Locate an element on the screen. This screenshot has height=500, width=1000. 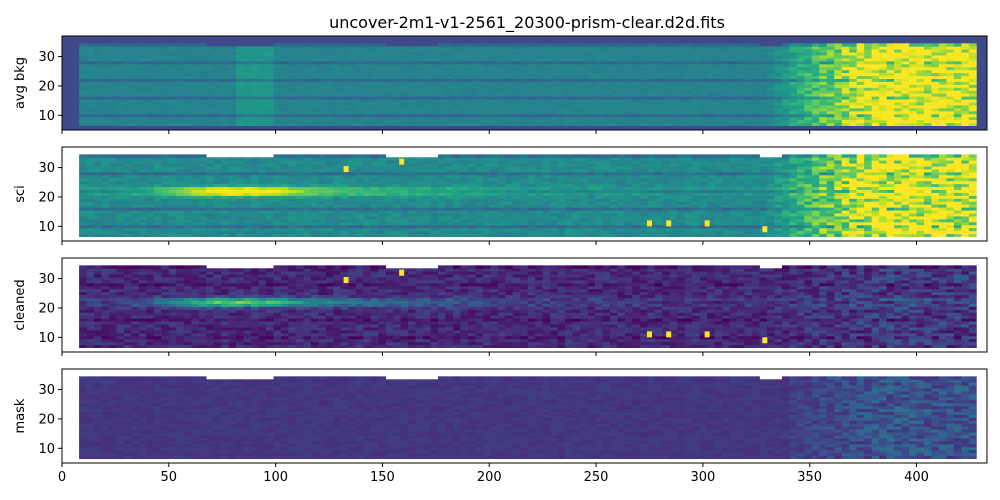
heatmap-mask is located at coordinates (528, 417).